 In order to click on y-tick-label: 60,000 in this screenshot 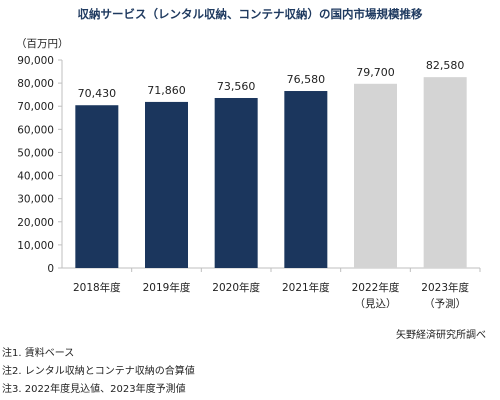, I will do `click(35, 130)`.